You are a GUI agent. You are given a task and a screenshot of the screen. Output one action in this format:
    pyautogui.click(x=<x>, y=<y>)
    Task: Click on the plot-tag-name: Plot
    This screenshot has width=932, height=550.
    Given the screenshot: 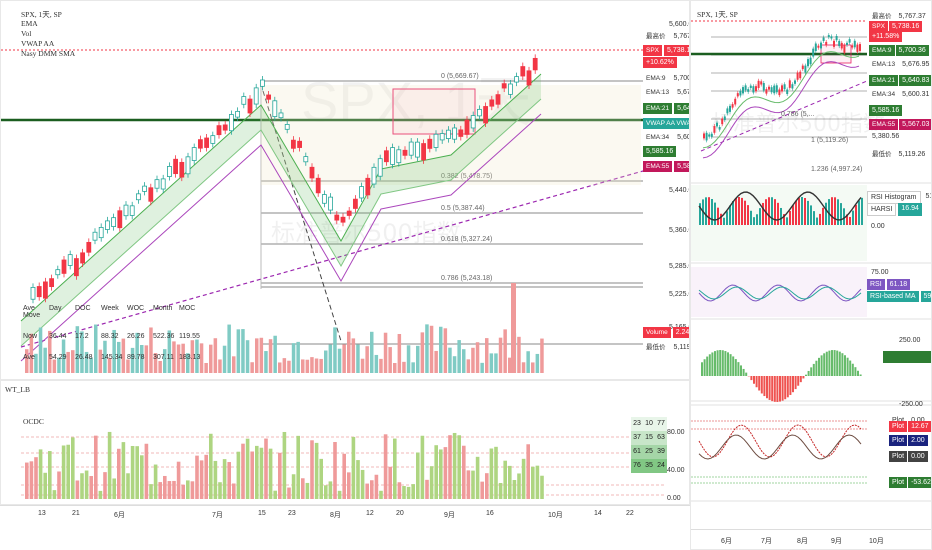 What is the action you would take?
    pyautogui.click(x=898, y=426)
    